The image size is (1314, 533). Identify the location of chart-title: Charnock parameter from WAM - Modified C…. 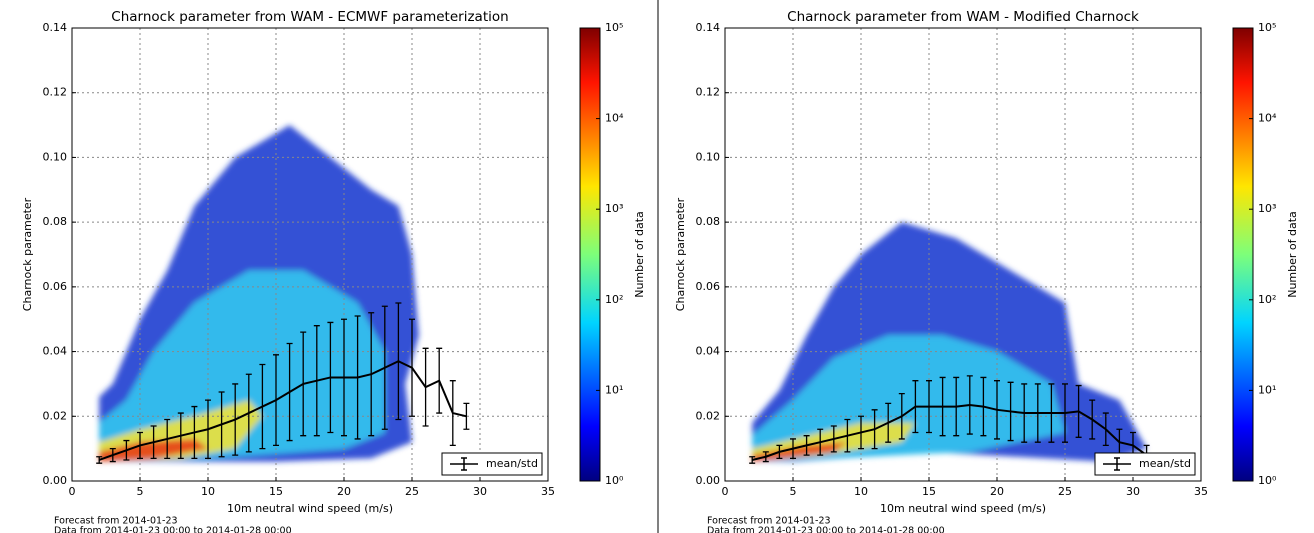
(963, 17).